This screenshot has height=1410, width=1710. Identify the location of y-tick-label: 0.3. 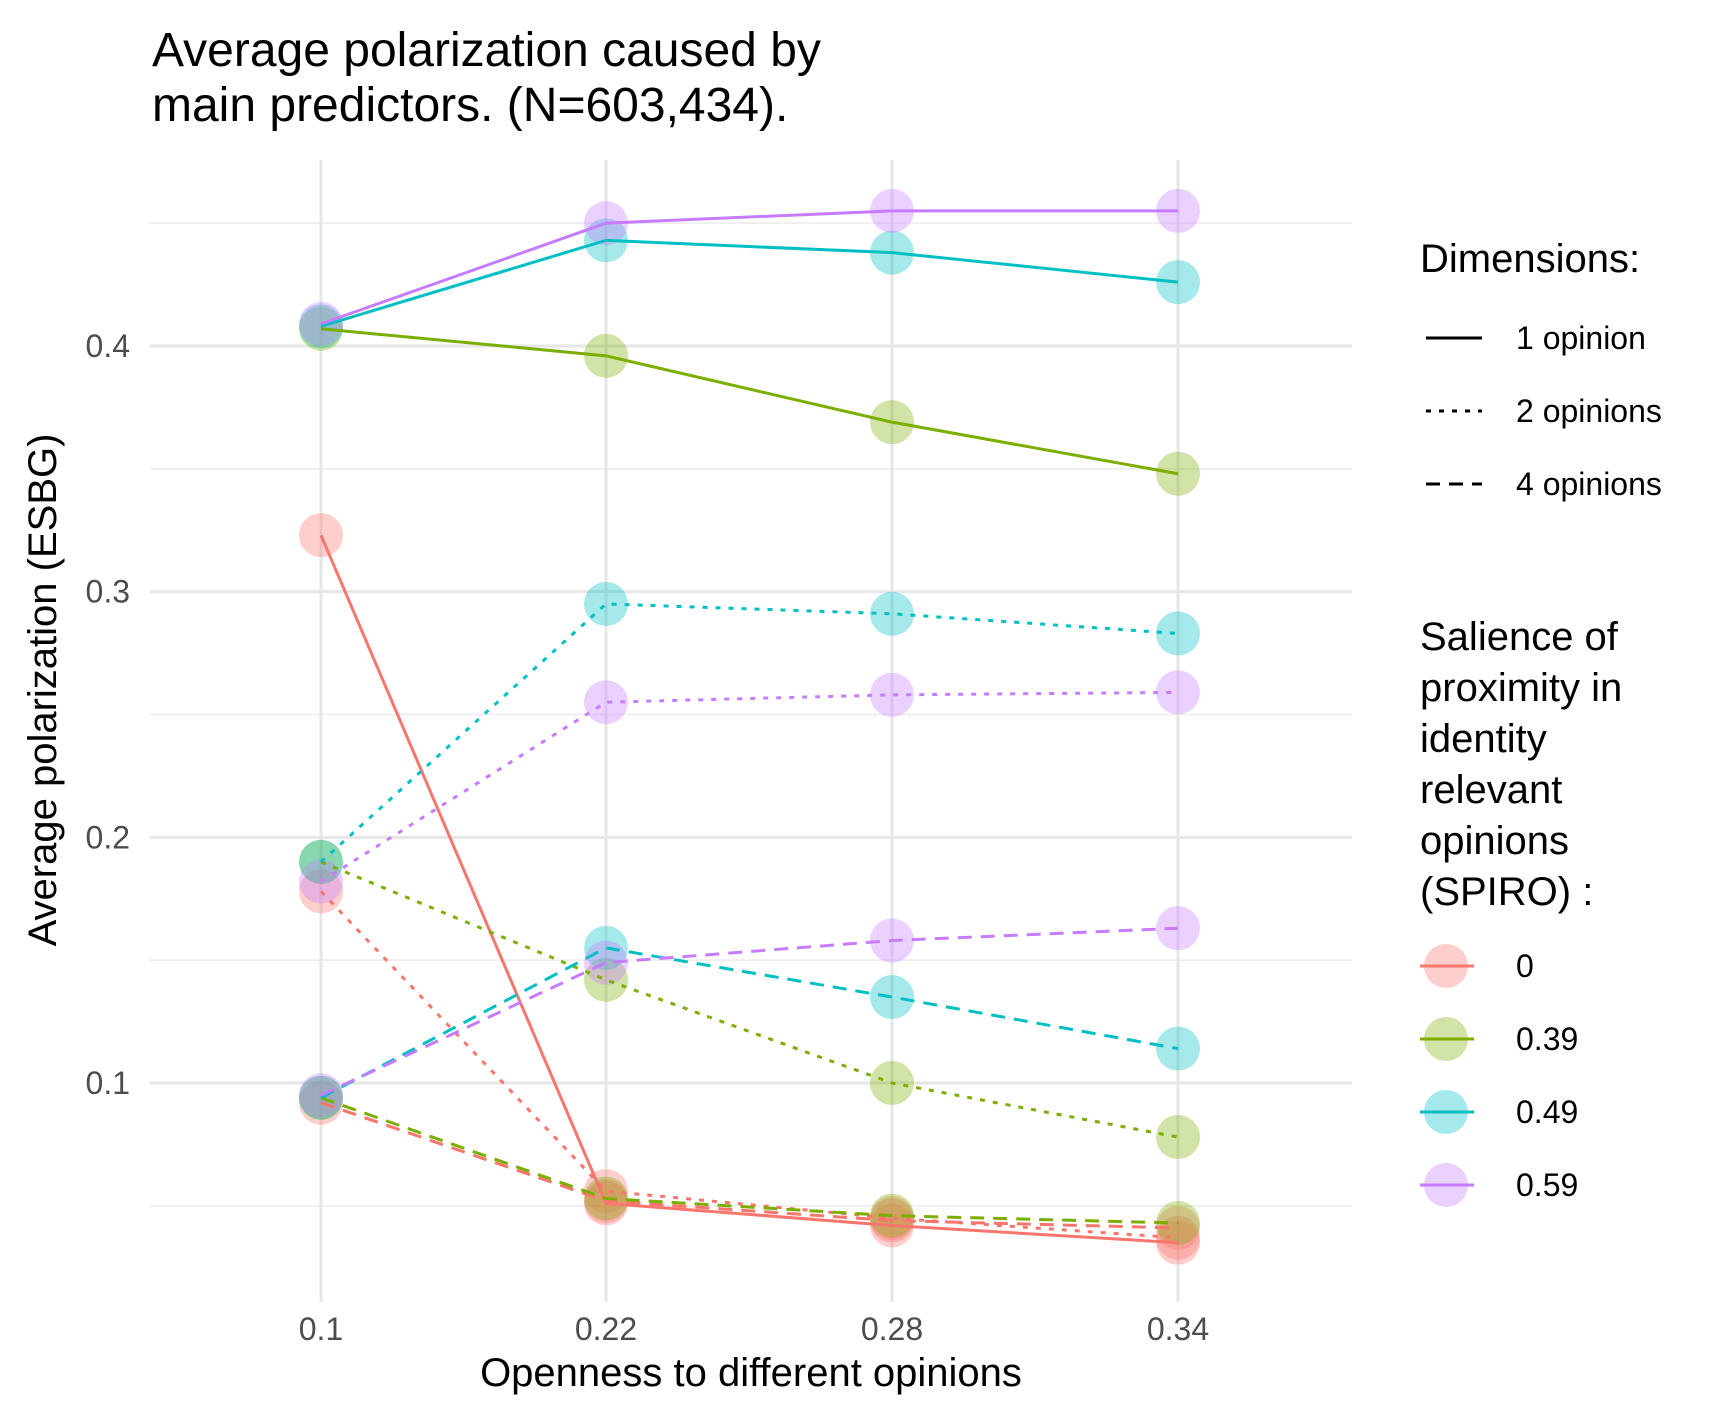
(108, 592).